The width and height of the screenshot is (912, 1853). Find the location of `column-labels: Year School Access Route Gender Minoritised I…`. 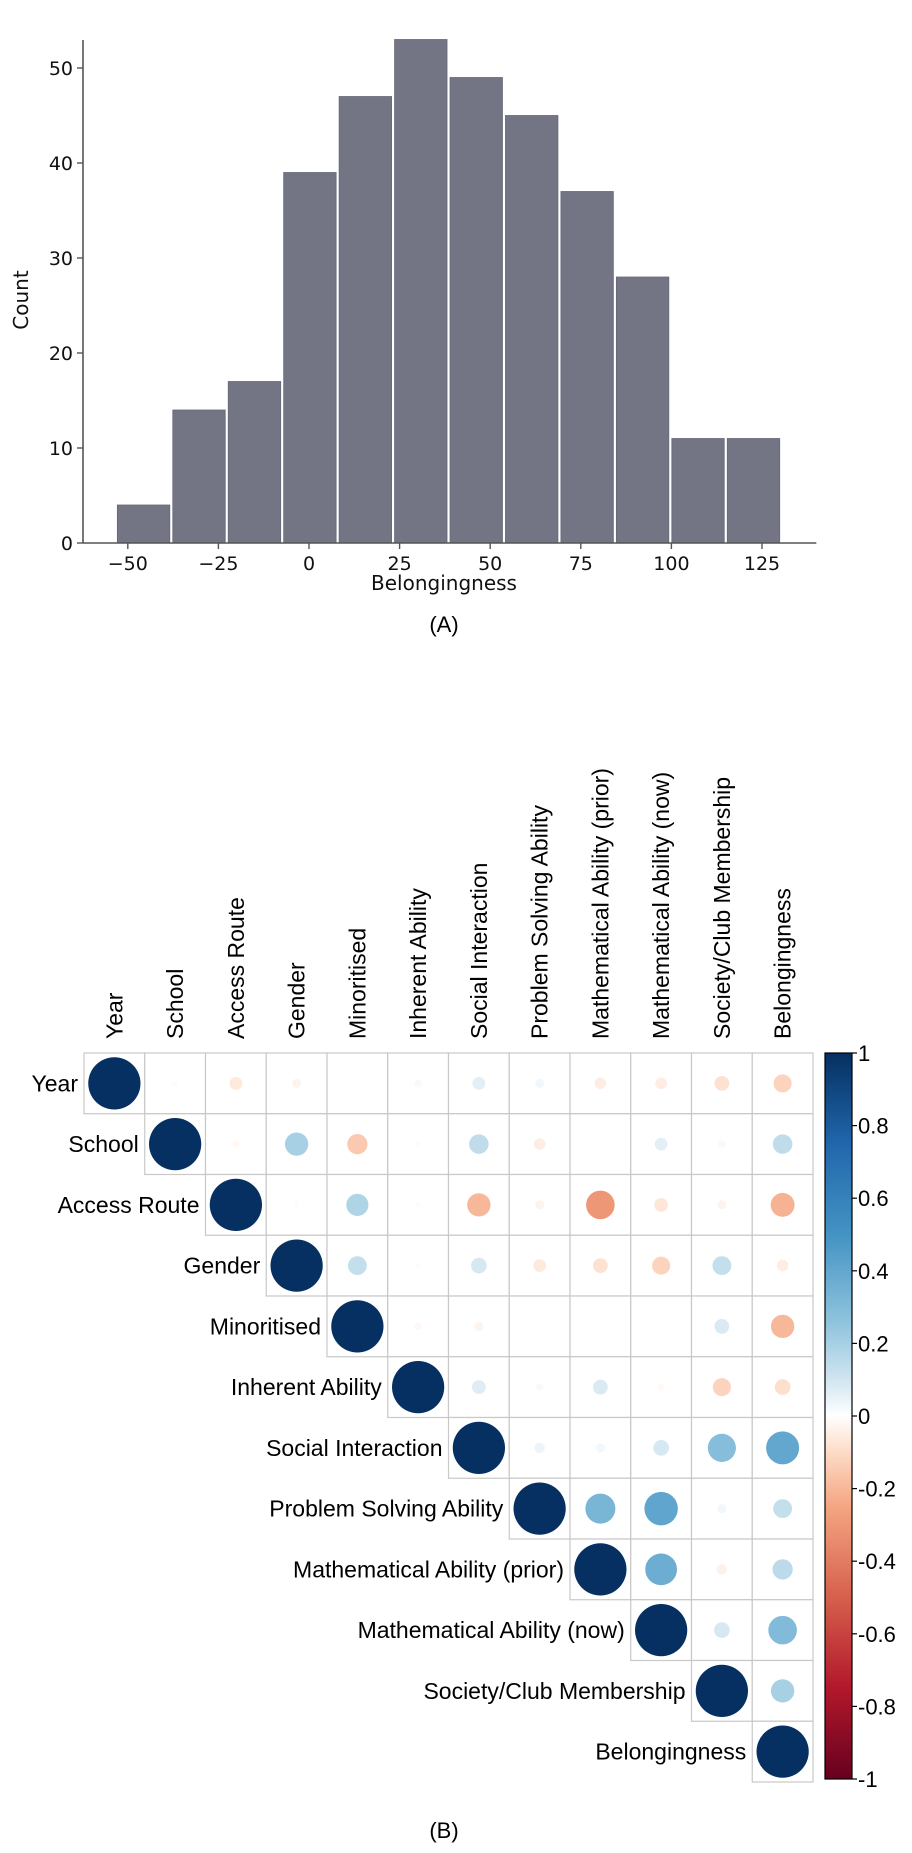

column-labels: Year School Access Route Gender Minoritised I… is located at coordinates (448, 903).